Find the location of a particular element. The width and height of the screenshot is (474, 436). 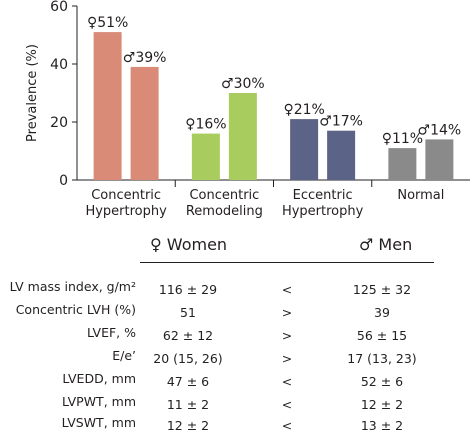

row-label: LVEF, % is located at coordinates (111, 332).